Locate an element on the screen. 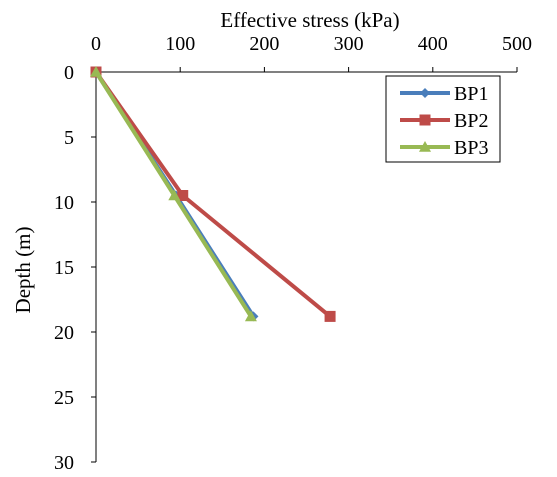 The image size is (557, 477). x-tick-label: 300 is located at coordinates (349, 44).